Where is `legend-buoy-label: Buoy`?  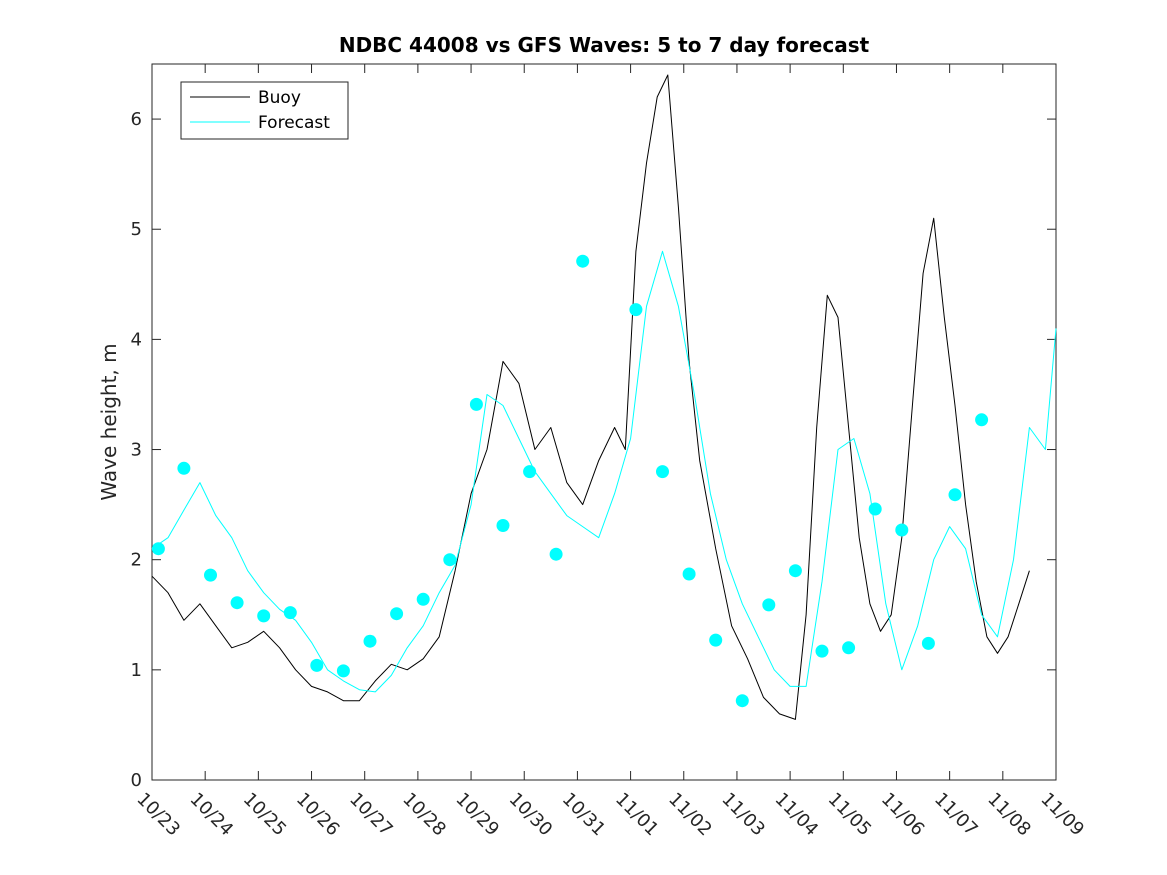 legend-buoy-label: Buoy is located at coordinates (279, 98).